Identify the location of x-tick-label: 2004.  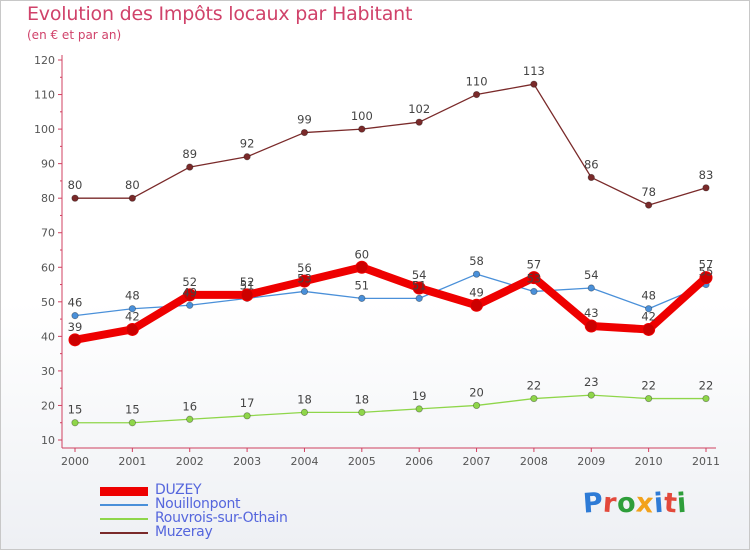
(304, 461).